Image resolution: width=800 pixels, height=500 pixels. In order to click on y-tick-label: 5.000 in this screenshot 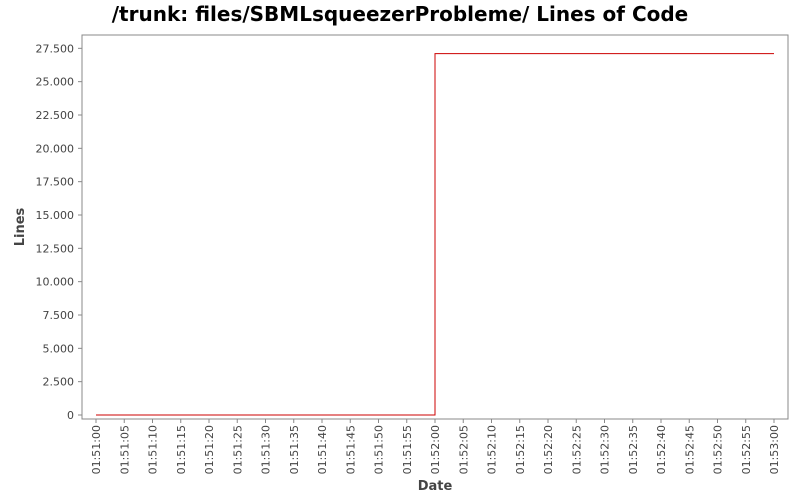, I will do `click(59, 348)`.